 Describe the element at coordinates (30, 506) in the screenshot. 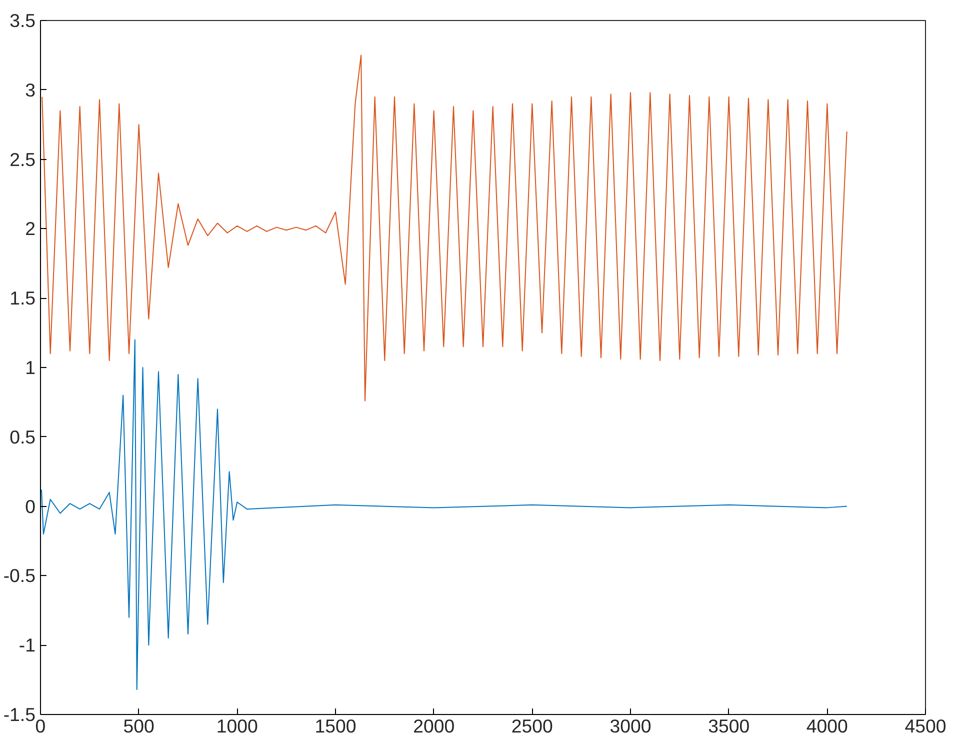

I see `y-tick-label: 0` at that location.